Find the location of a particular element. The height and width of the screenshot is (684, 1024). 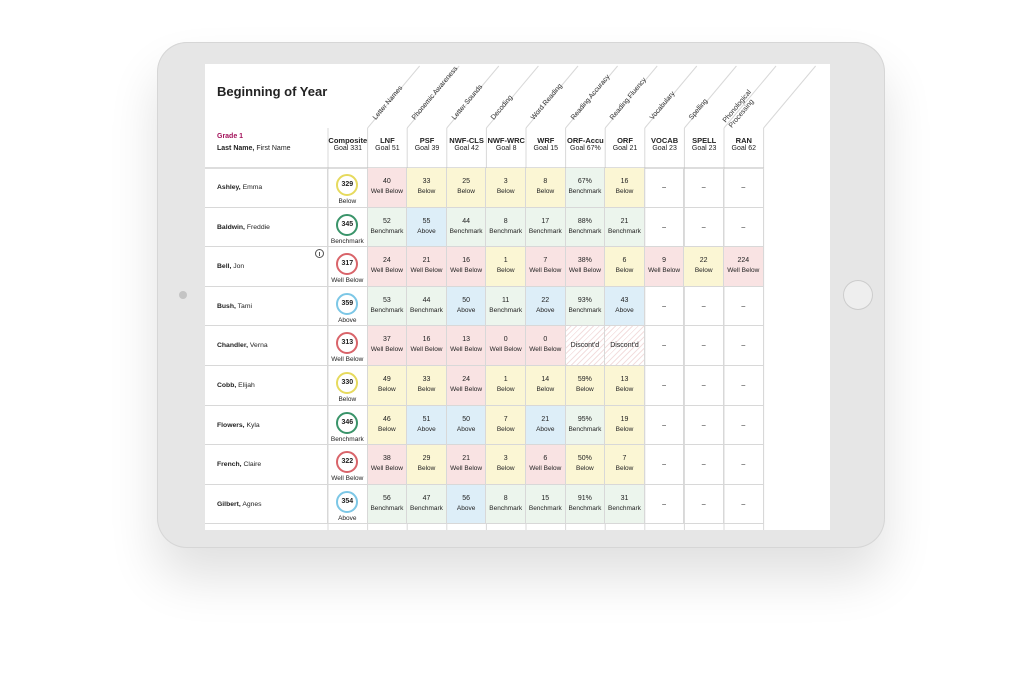

student-name: Baldwin, Freddie is located at coordinates (266, 227).